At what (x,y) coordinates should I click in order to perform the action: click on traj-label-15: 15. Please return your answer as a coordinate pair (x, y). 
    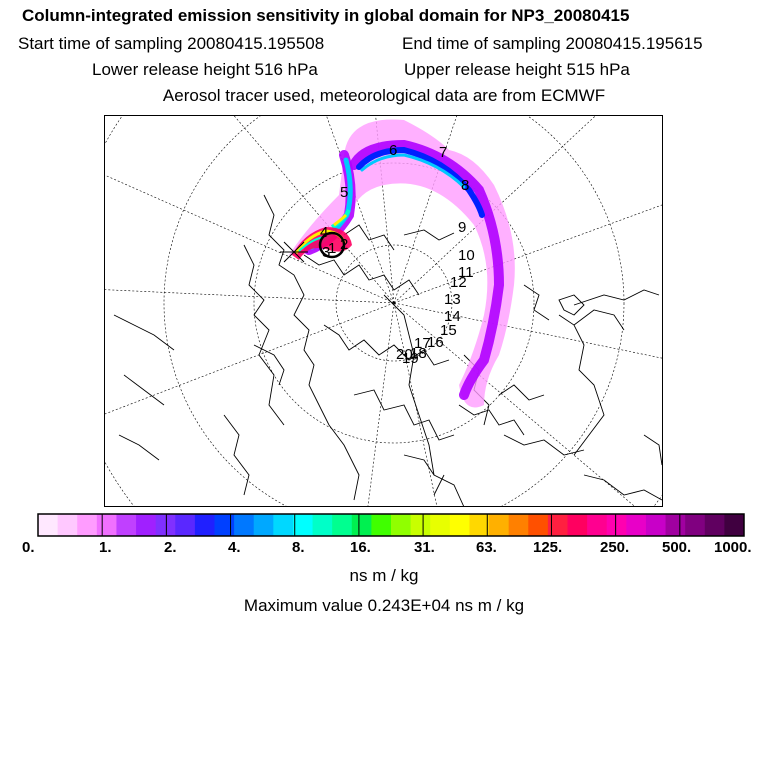
    Looking at the image, I should click on (448, 330).